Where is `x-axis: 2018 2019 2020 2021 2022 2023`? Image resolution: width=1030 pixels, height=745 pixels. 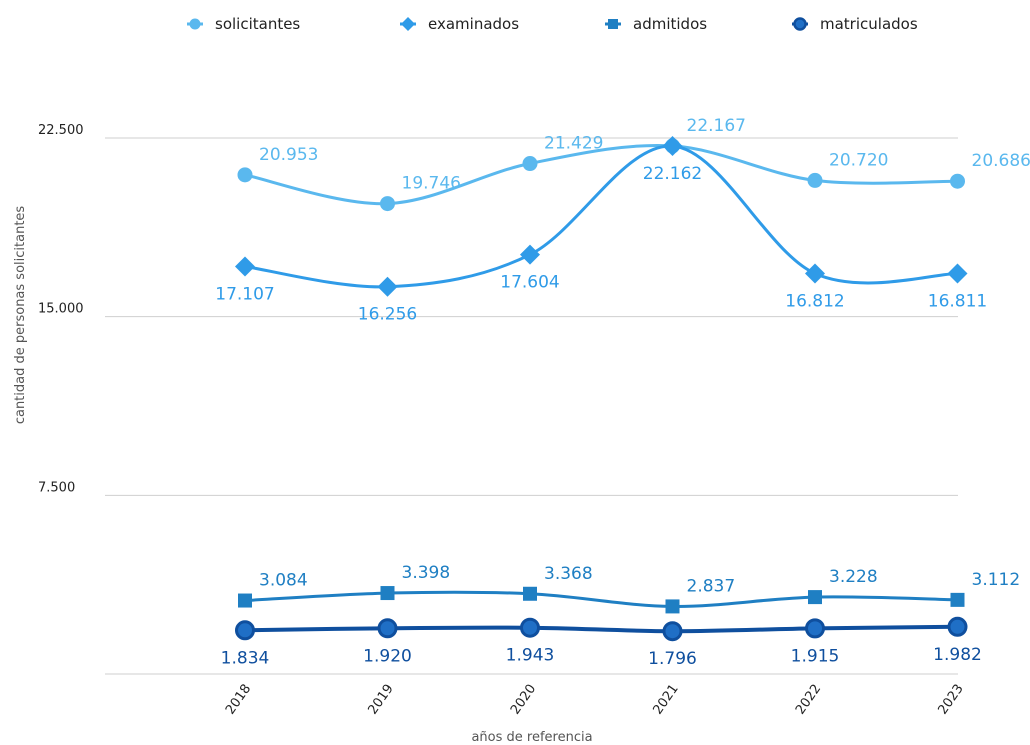
x-axis: 2018 2019 2020 2021 2022 2023 is located at coordinates (595, 700).